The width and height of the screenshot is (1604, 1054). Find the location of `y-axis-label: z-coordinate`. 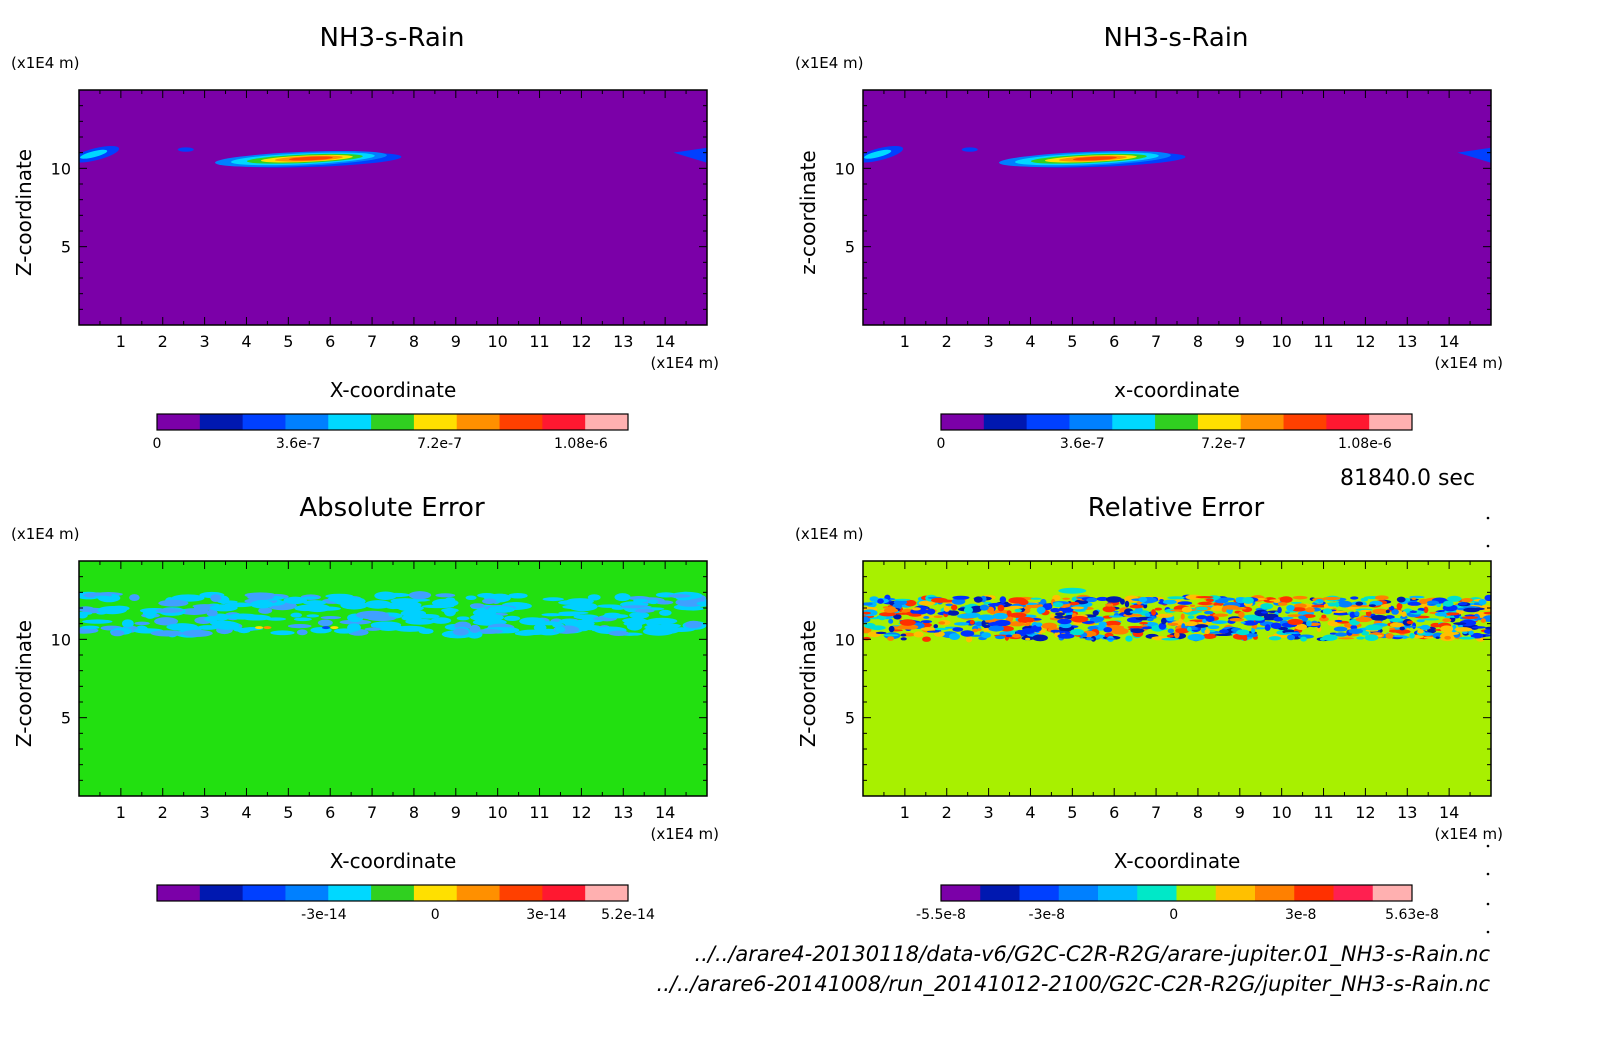

y-axis-label: z-coordinate is located at coordinates (808, 212).